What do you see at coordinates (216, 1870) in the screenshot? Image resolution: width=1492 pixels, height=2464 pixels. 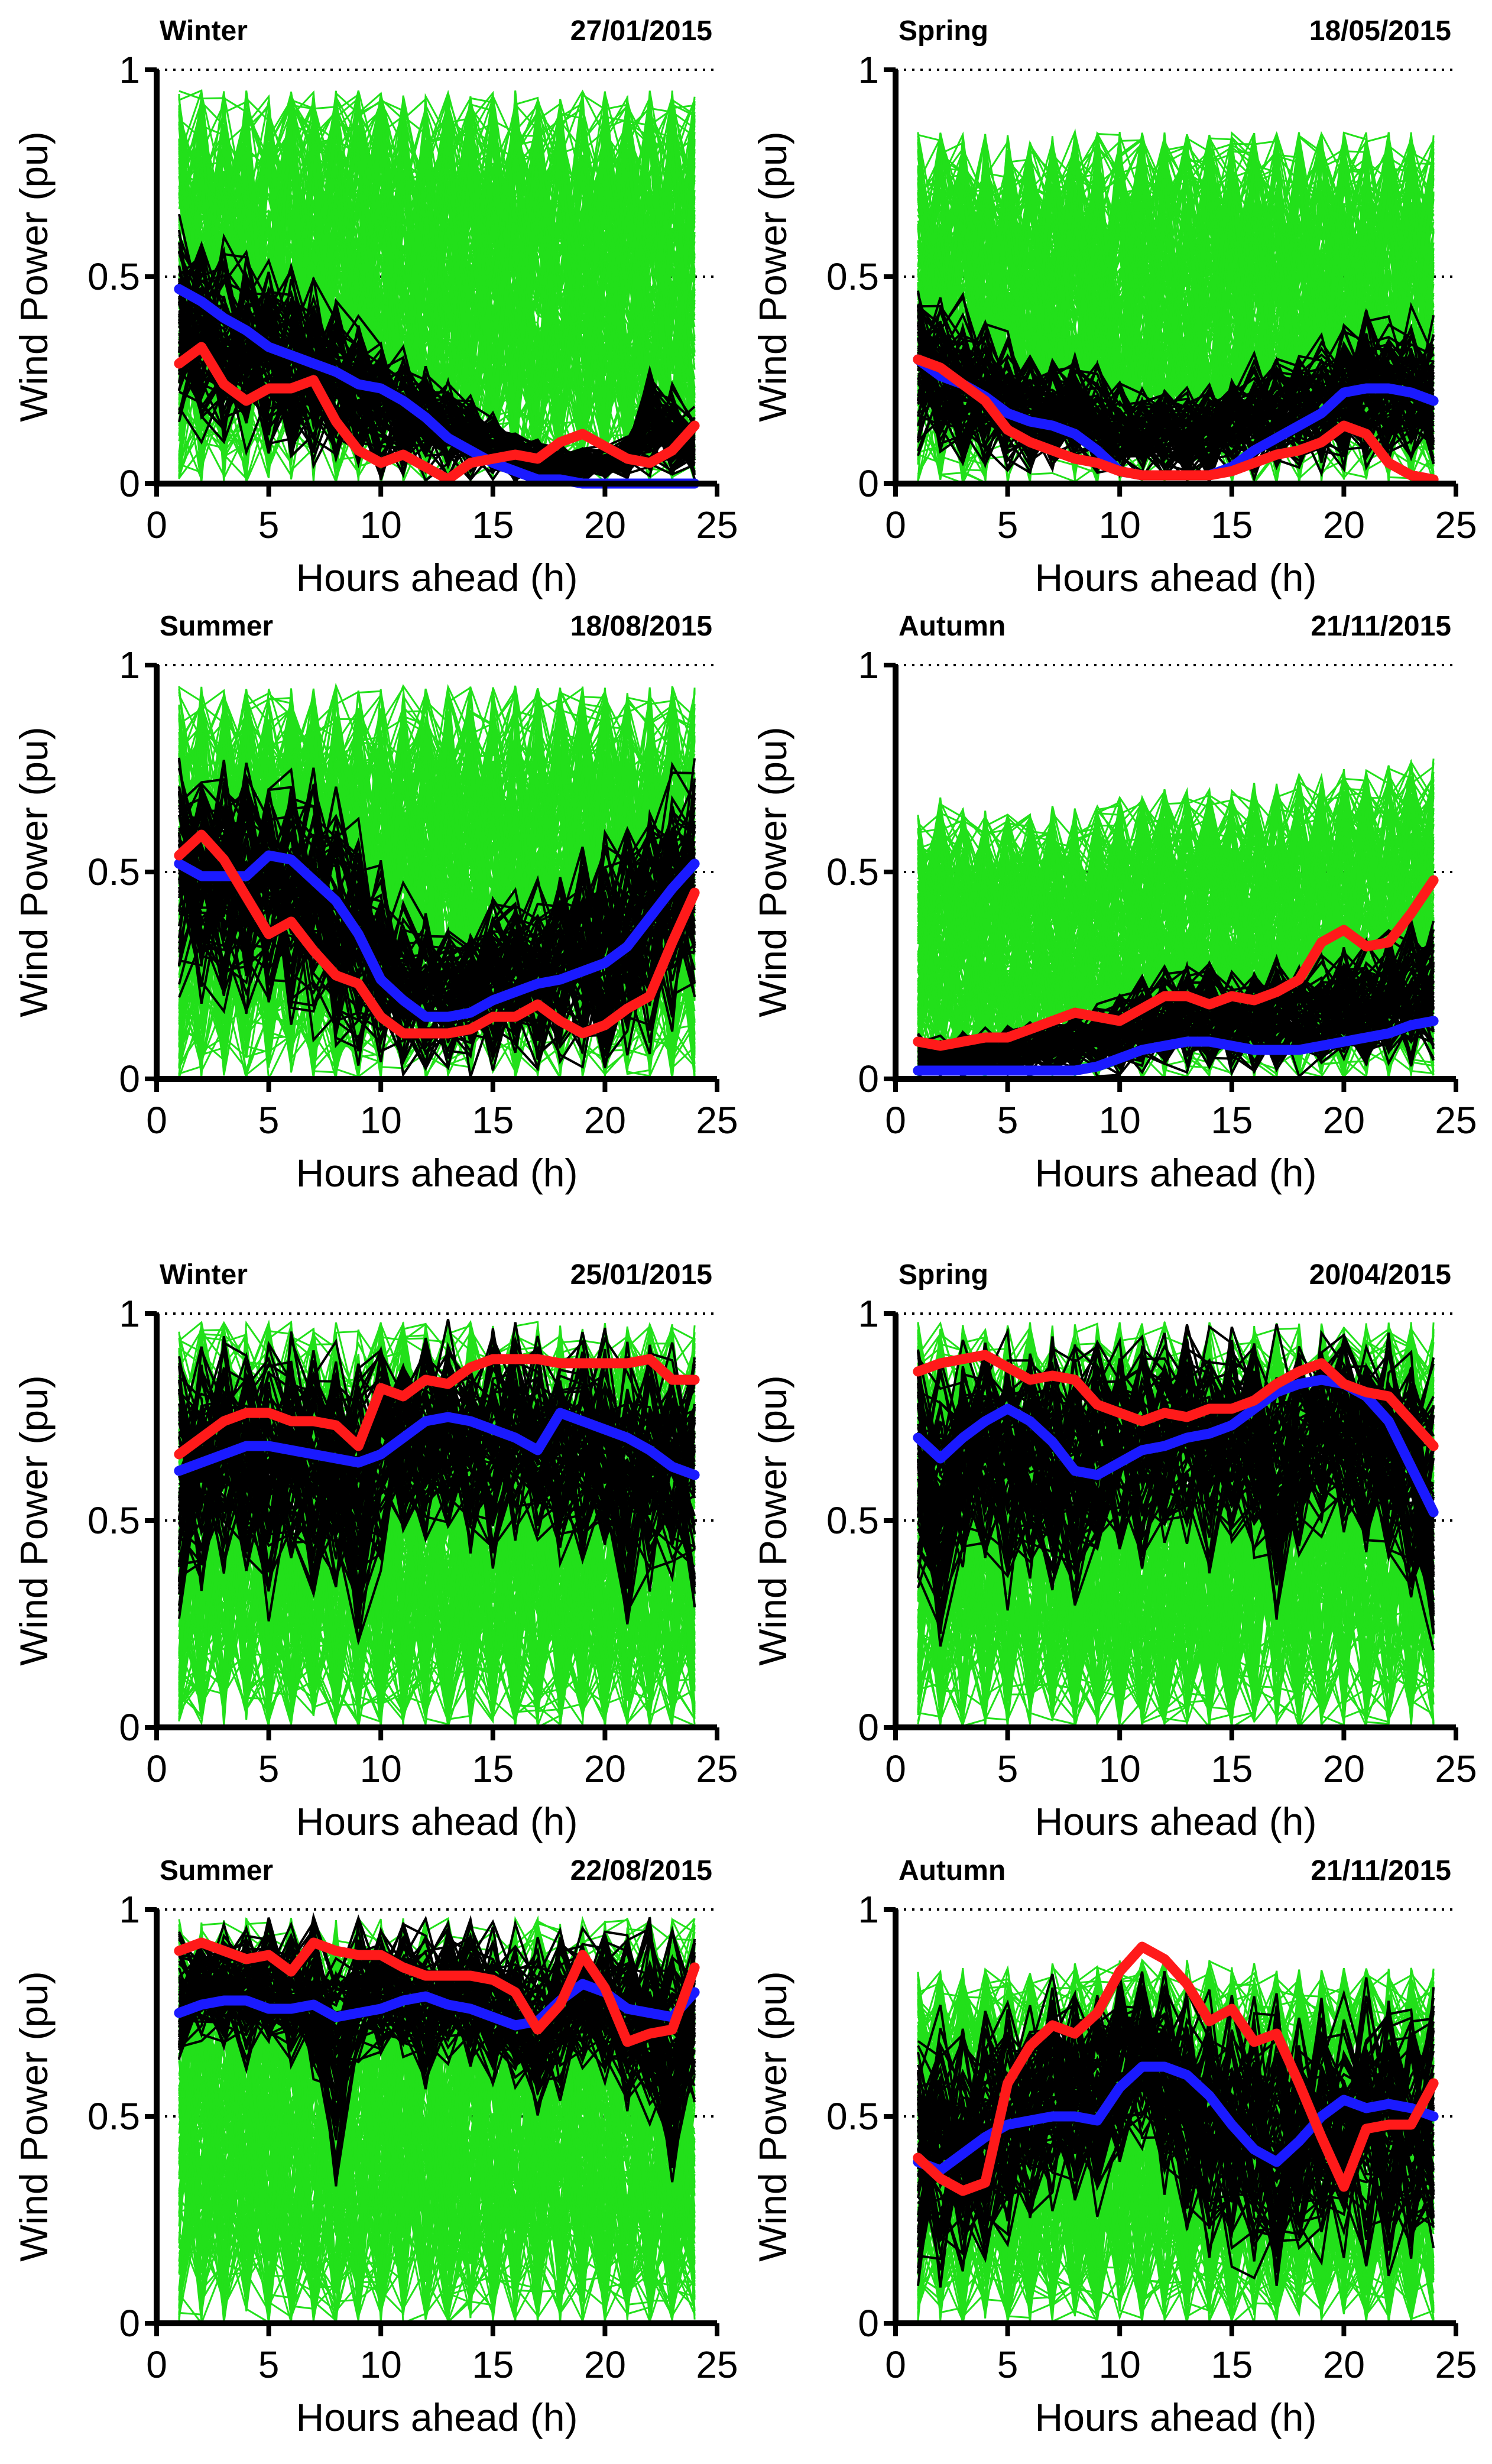 I see `panel-season-label: Summer` at bounding box center [216, 1870].